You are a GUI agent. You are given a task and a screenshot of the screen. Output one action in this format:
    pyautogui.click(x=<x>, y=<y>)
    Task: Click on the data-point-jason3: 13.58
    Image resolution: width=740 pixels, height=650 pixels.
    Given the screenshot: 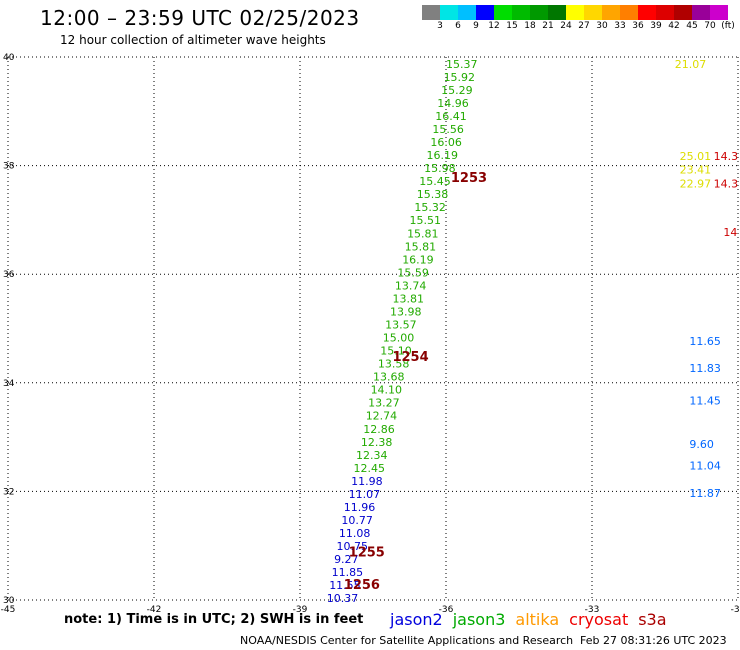 What is the action you would take?
    pyautogui.click(x=394, y=364)
    